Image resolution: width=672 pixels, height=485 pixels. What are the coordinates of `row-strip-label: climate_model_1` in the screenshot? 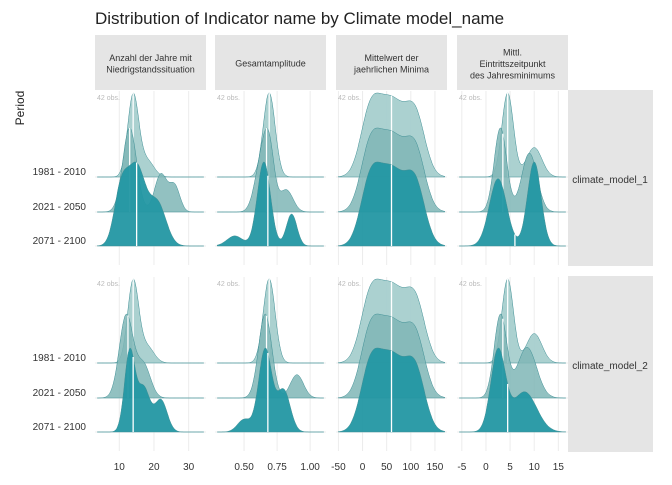 It's located at (610, 180).